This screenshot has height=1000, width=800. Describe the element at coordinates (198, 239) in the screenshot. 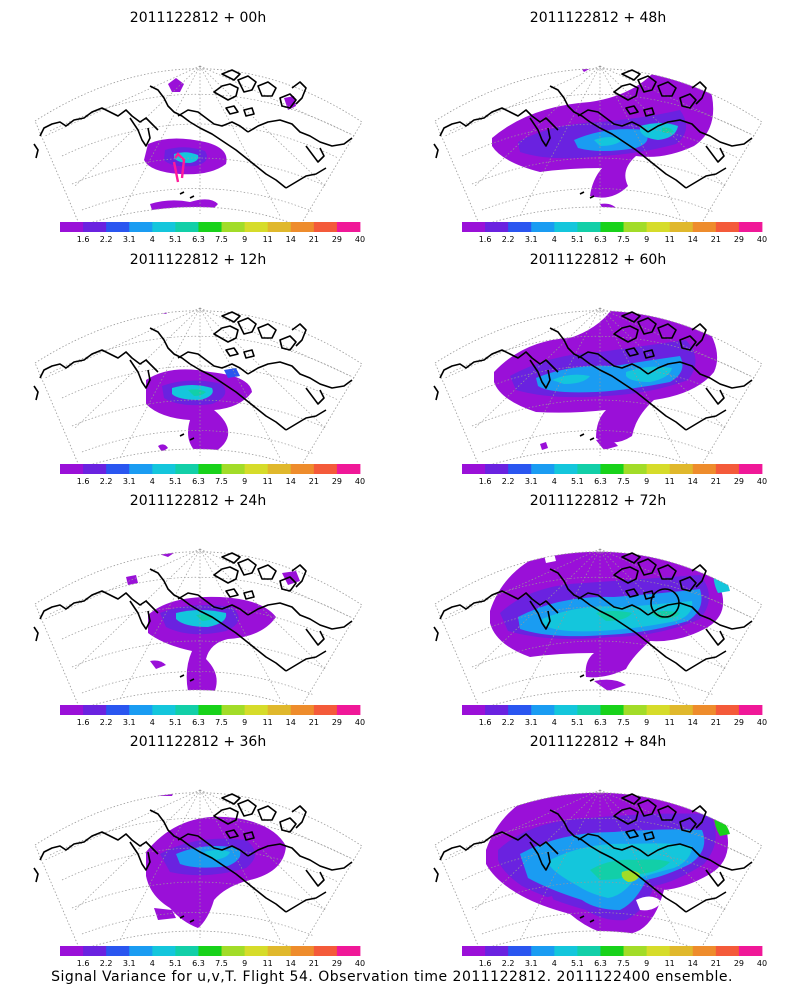

I see `colorbar-tick-label: 6.3` at that location.